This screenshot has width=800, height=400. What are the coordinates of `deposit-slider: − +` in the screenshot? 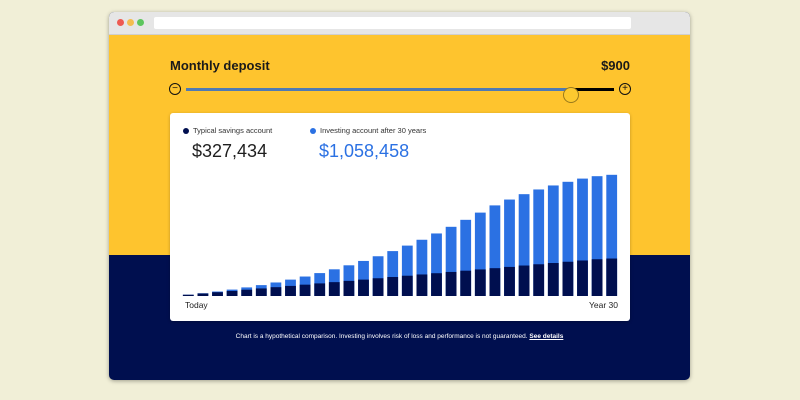 It's located at (400, 92).